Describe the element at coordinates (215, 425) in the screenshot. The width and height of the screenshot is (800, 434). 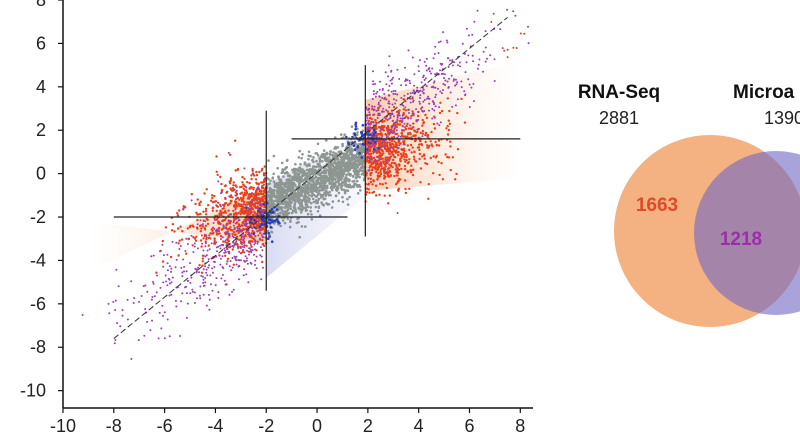
I see `x-tick-label: -4` at that location.